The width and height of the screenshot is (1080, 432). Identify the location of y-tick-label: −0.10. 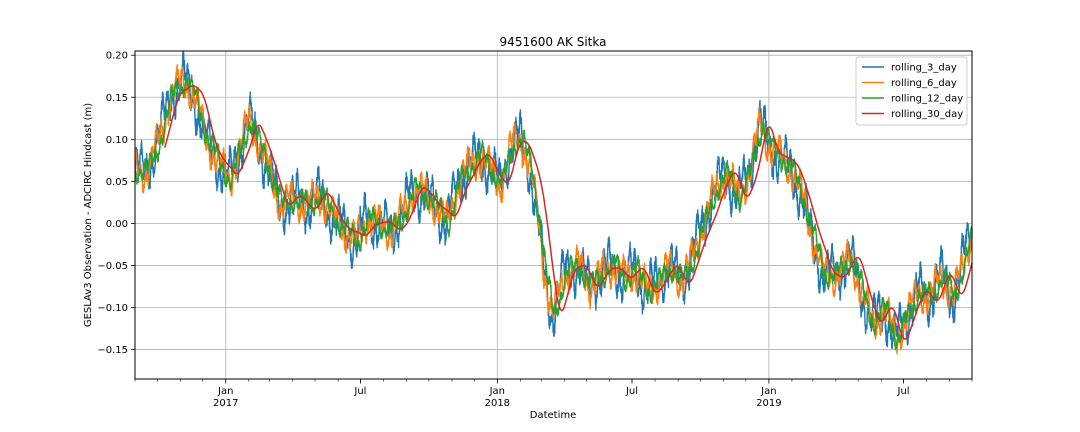
(112, 308).